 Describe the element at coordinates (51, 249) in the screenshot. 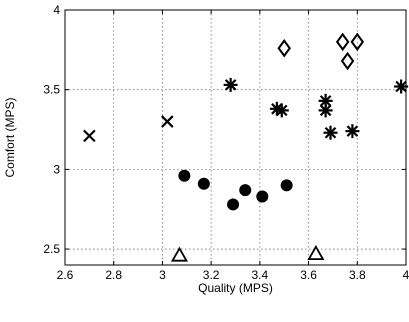

I see `y-tick-label: 2.5` at that location.